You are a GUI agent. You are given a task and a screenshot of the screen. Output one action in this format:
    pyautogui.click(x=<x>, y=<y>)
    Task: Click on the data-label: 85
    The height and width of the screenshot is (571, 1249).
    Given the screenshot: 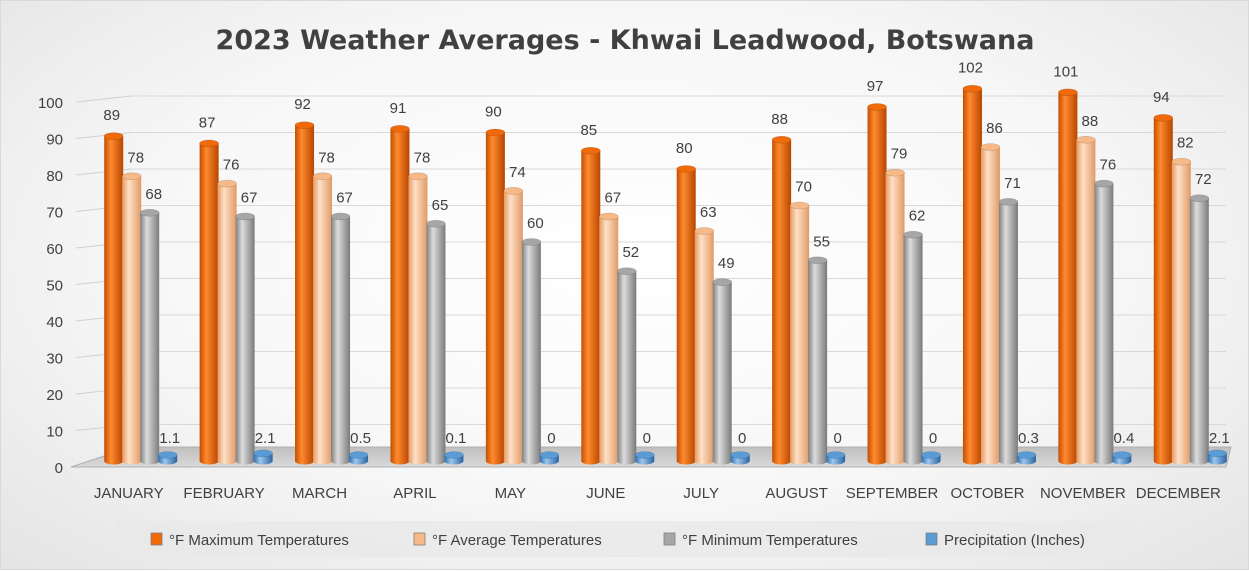 What is the action you would take?
    pyautogui.click(x=588, y=130)
    